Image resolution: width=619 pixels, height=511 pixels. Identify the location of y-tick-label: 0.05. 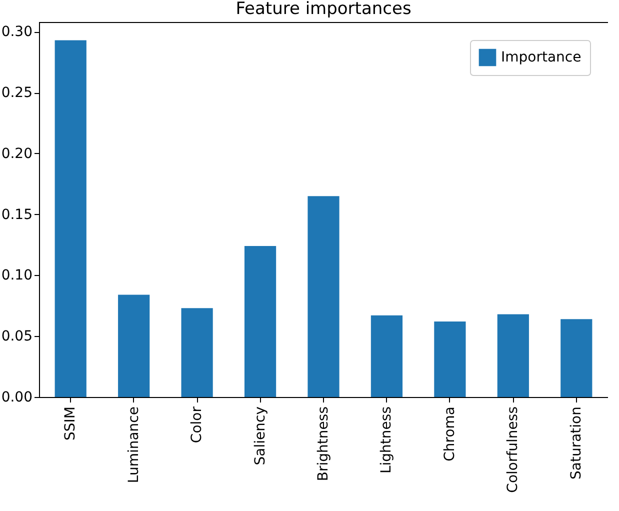
(16, 336).